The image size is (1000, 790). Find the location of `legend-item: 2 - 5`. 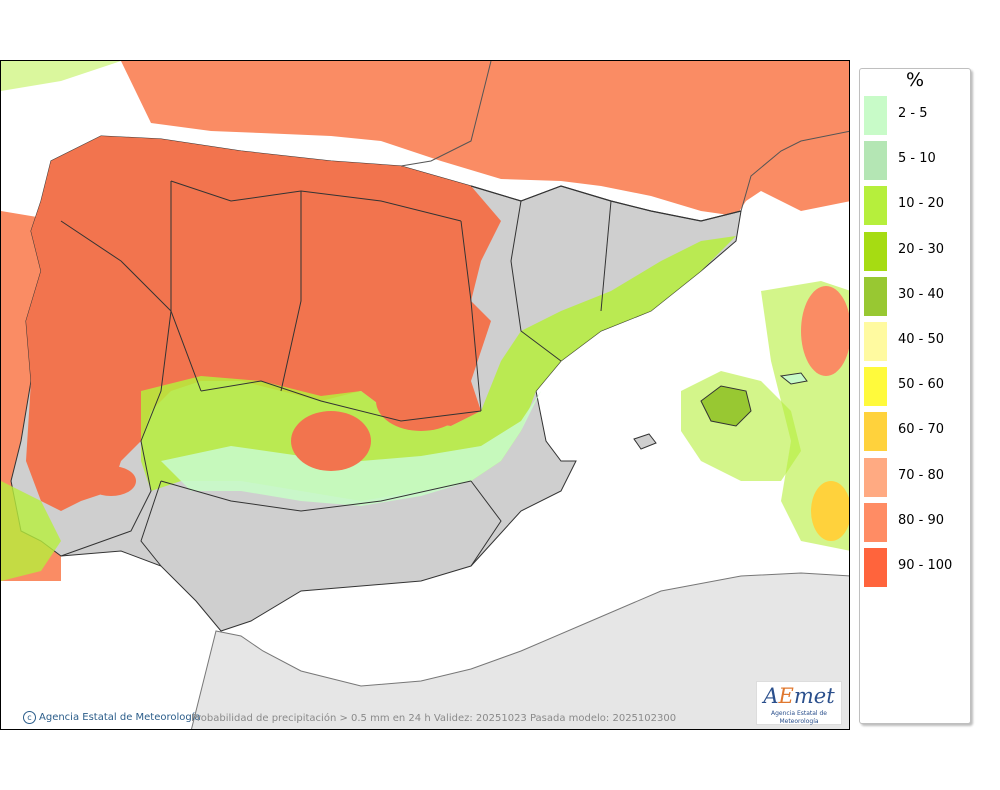

legend-item: 2 - 5 is located at coordinates (916, 115).